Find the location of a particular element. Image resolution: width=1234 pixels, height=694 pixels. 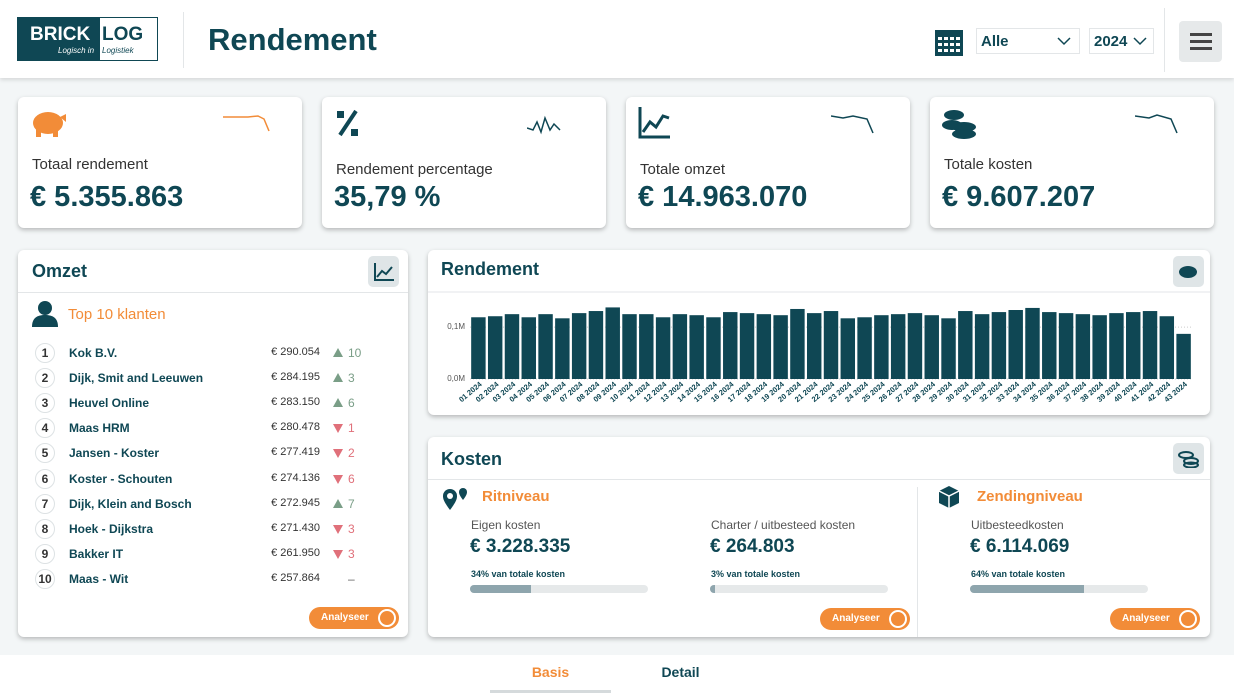

year-value: 2024 is located at coordinates (1111, 41).